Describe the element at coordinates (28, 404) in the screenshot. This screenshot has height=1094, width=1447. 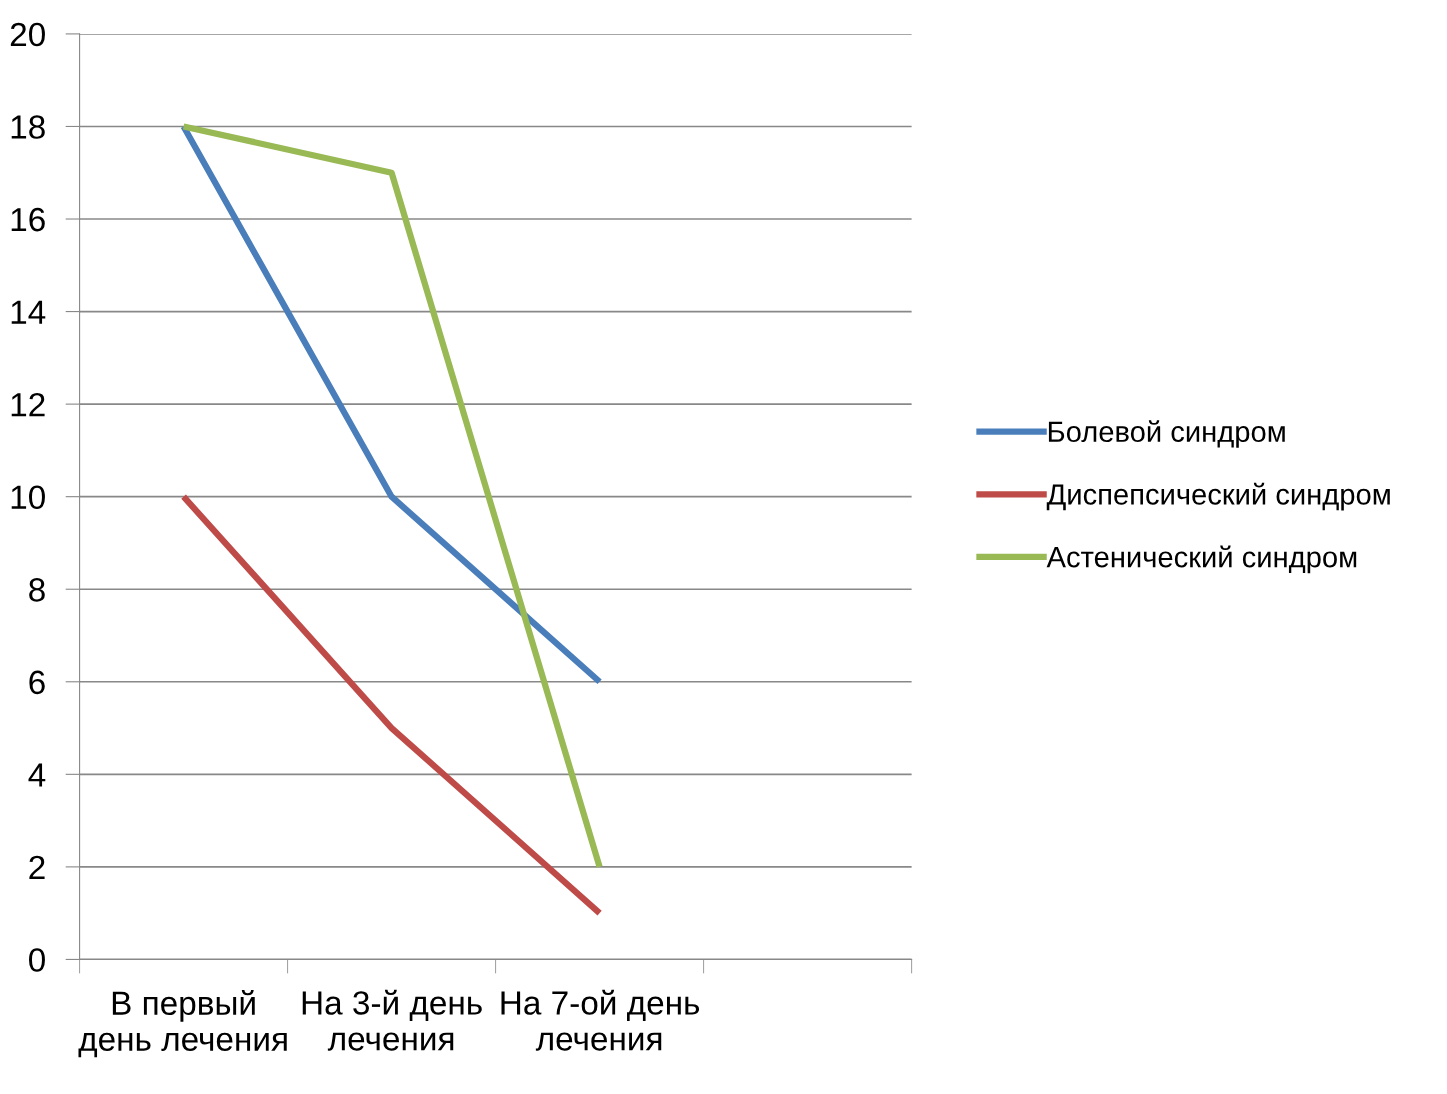
I see `y-tick-label: 12` at that location.